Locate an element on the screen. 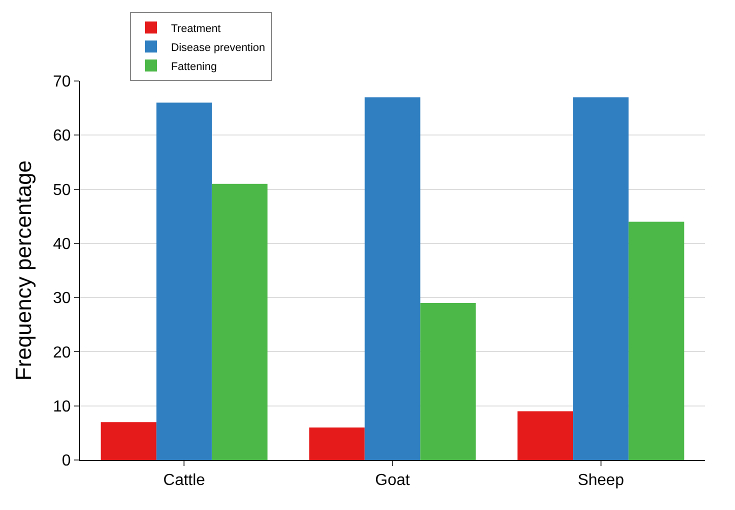 This screenshot has width=735, height=510. y-tick-label: 50 is located at coordinates (62, 190).